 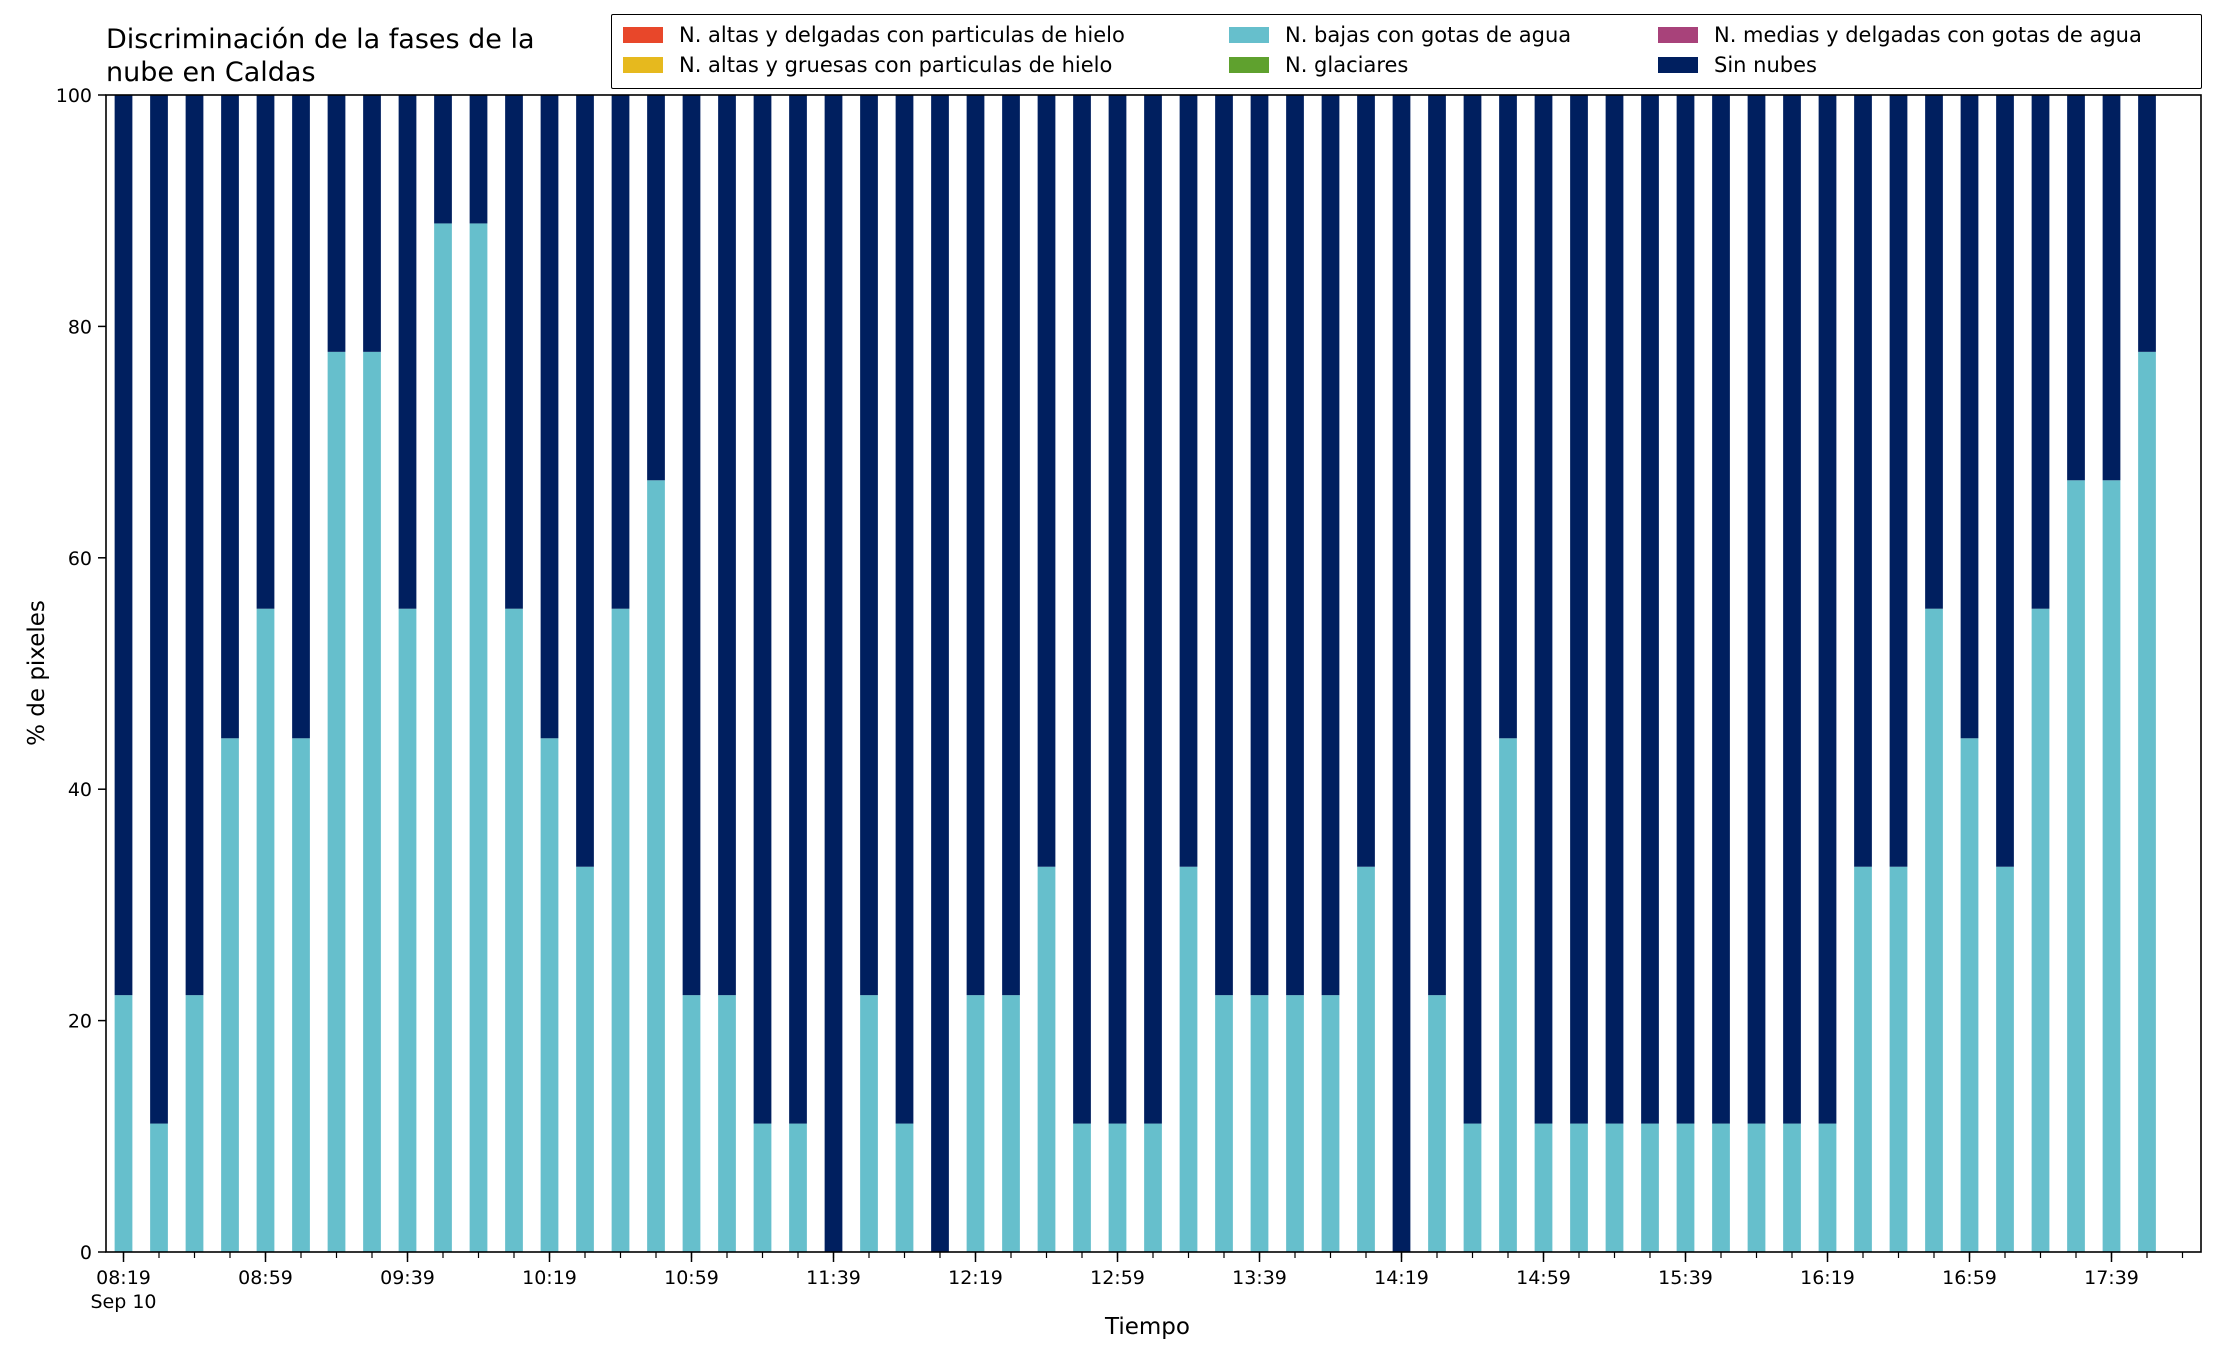 What do you see at coordinates (1969, 1278) in the screenshot?
I see `x-tick-label: 16:59` at bounding box center [1969, 1278].